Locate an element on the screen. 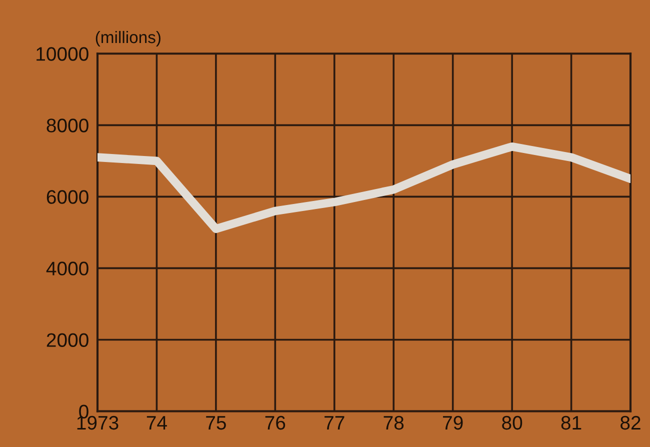 The width and height of the screenshot is (650, 447). x-tick-label: 74 is located at coordinates (156, 423).